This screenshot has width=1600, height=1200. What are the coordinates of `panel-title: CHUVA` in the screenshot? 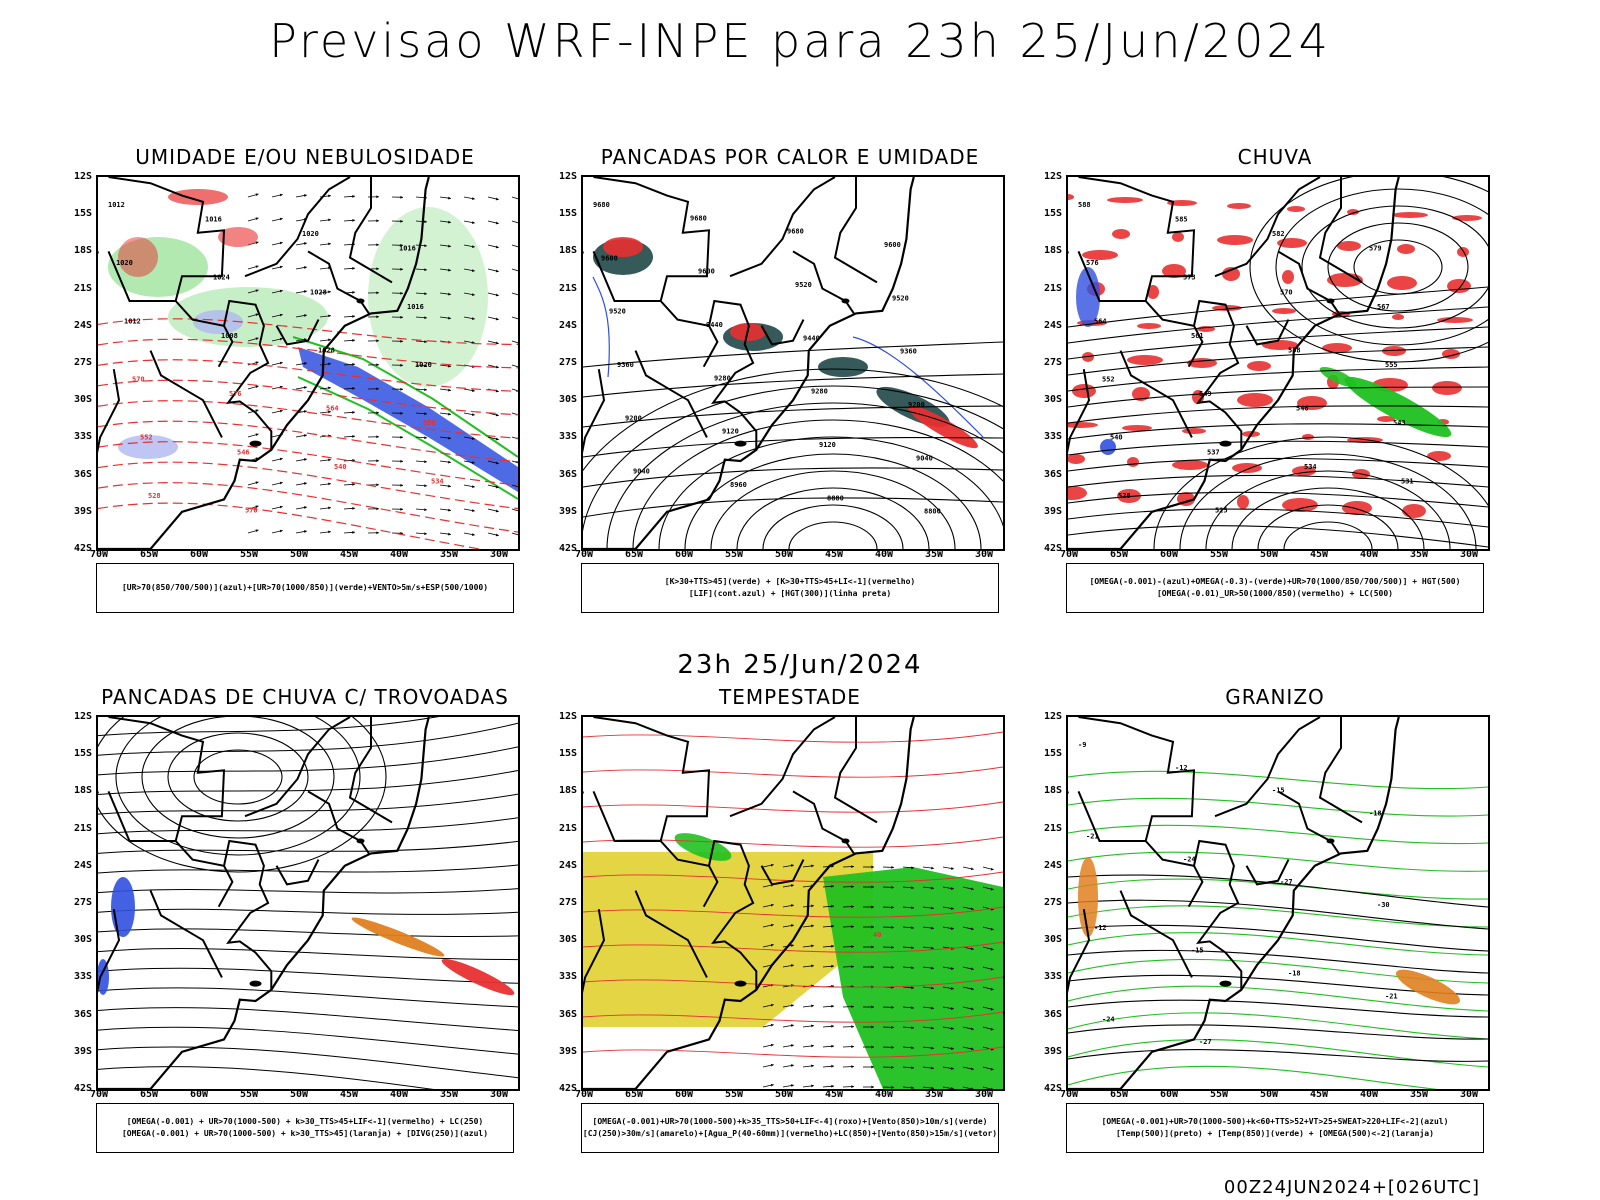 It's located at (1275, 157).